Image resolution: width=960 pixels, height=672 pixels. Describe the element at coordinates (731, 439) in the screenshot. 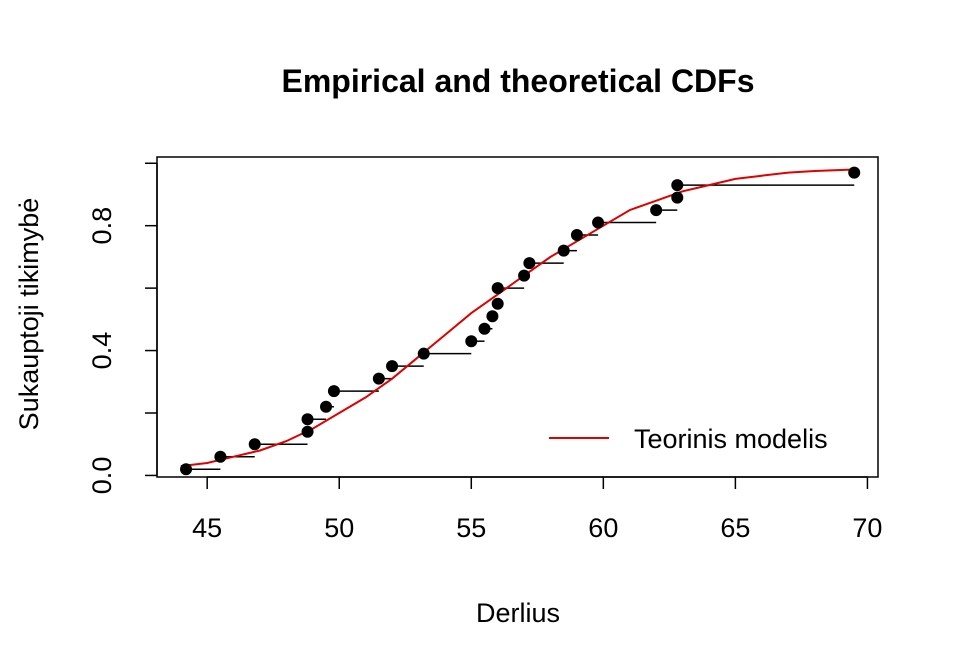

I see `legend-label-theoretical: Teorinis modelis` at that location.